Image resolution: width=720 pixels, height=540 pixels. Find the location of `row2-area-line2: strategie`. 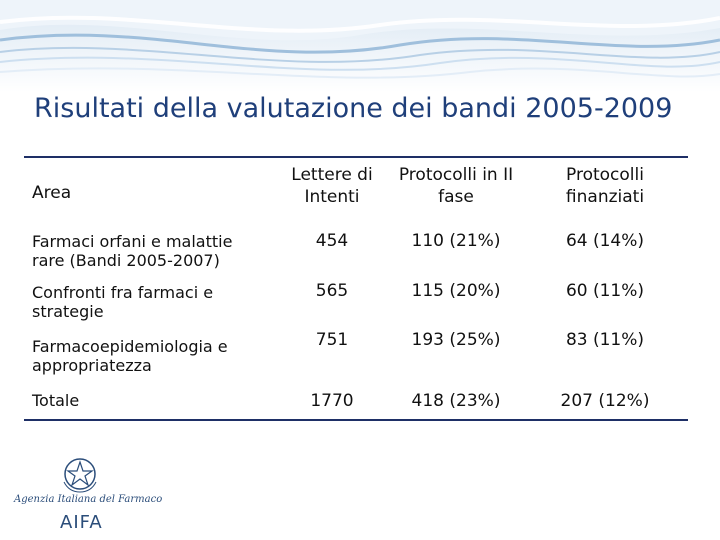

row2-area-line2: strategie is located at coordinates (68, 311).